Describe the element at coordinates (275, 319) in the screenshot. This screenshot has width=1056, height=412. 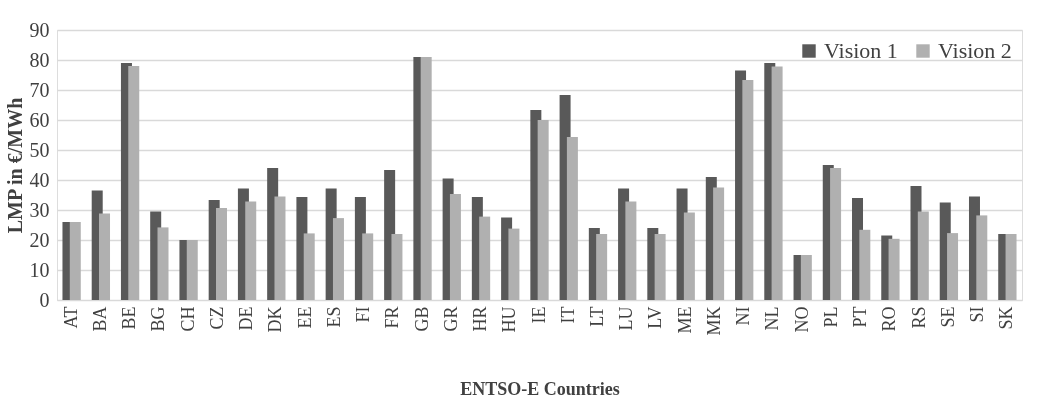
I see `x-tick-label: DK` at that location.